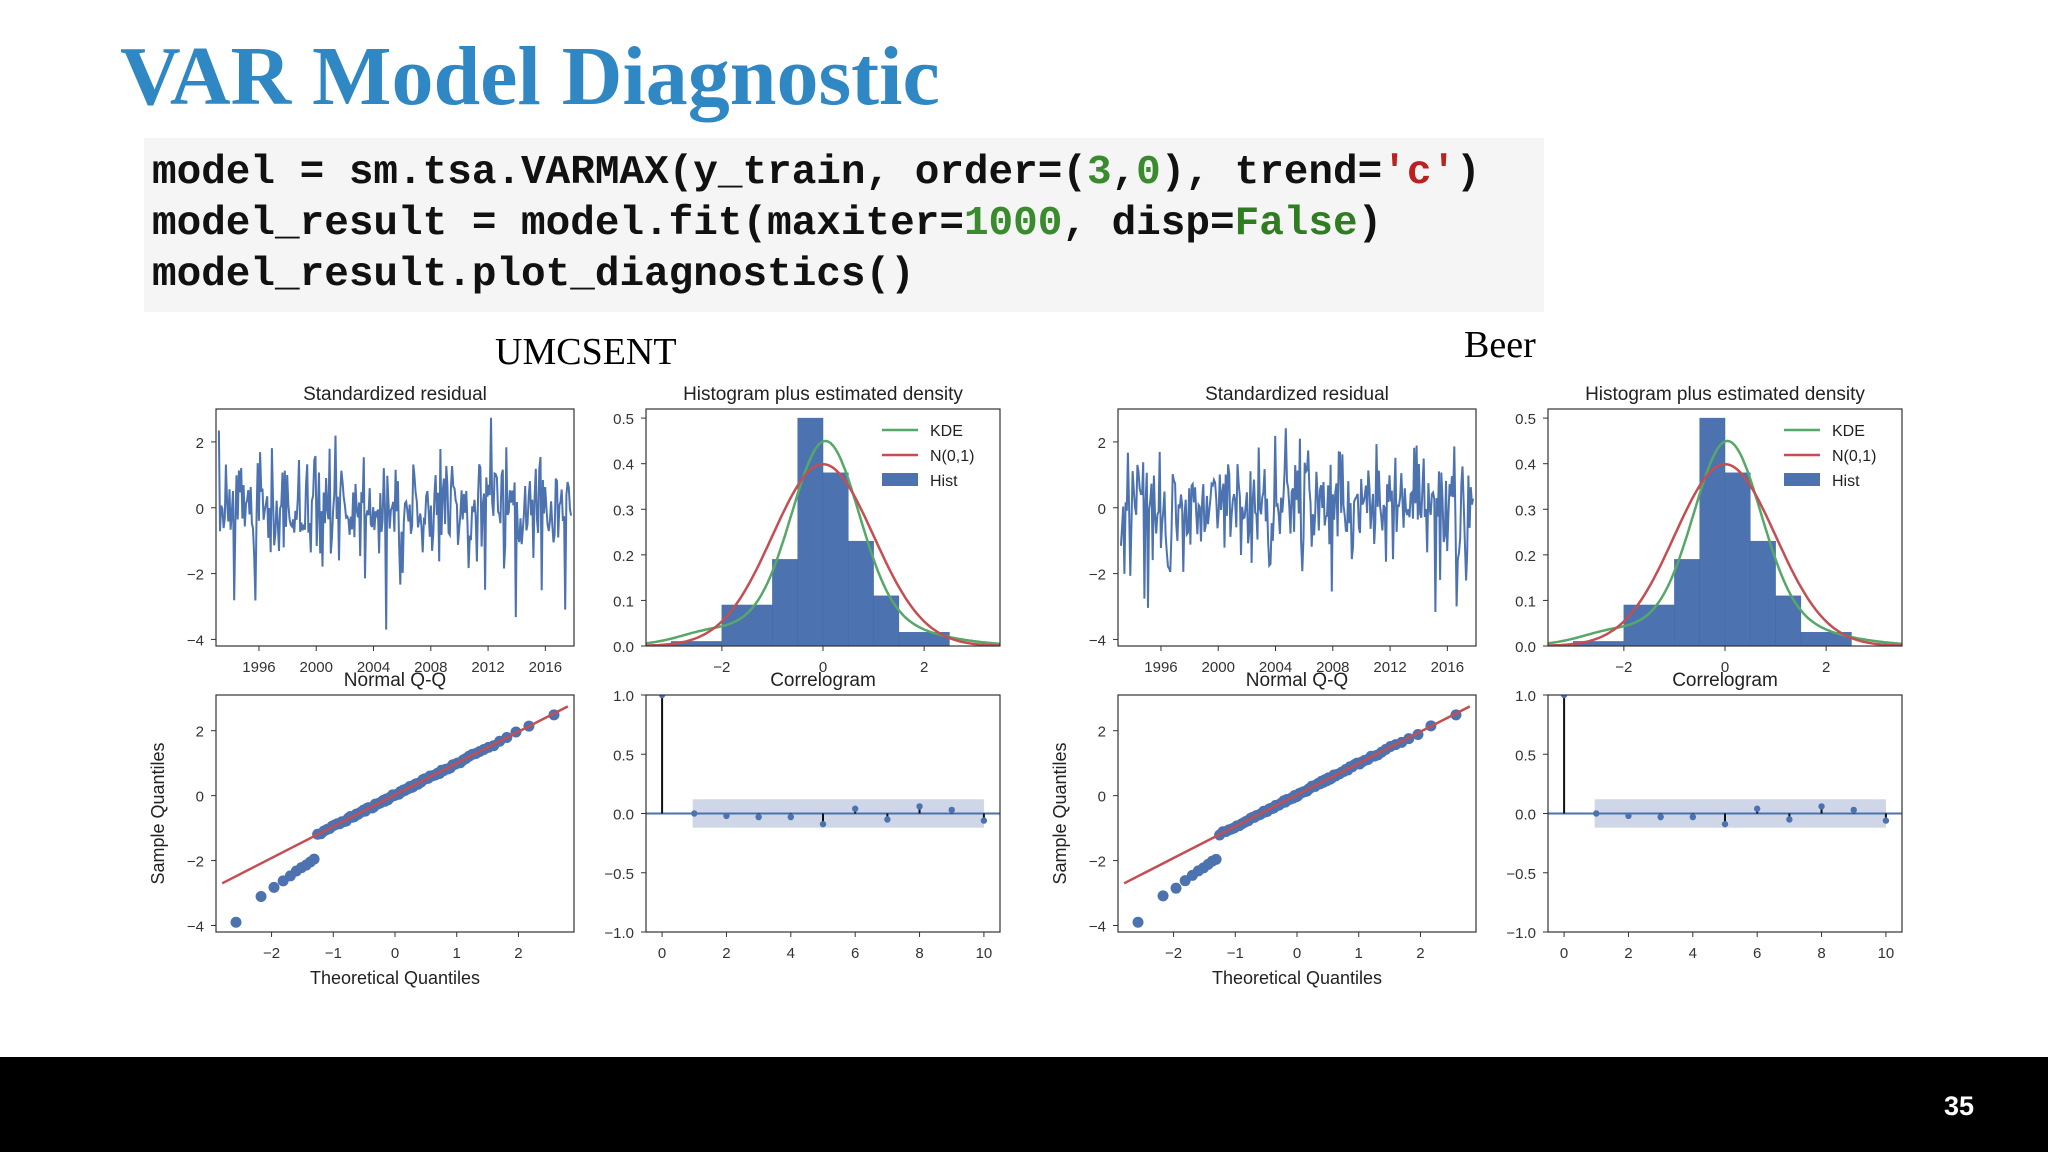 Image resolution: width=2048 pixels, height=1157 pixels. Describe the element at coordinates (1370, 224) in the screenshot. I see `code-token: )` at that location.